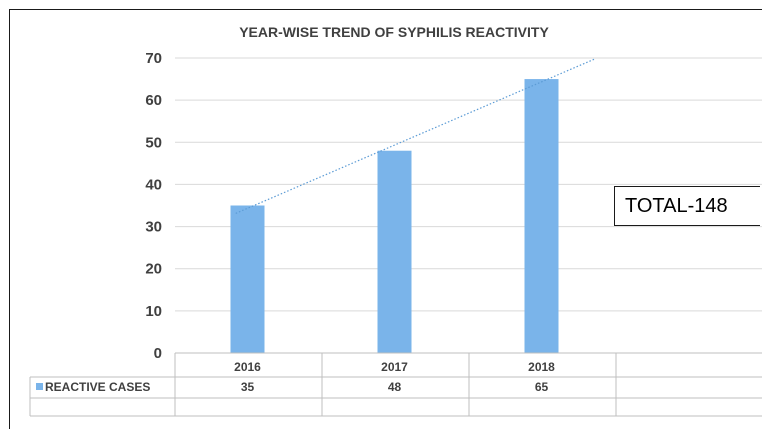  Describe the element at coordinates (541, 367) in the screenshot. I see `x-tick-label-2018: 2018` at that location.